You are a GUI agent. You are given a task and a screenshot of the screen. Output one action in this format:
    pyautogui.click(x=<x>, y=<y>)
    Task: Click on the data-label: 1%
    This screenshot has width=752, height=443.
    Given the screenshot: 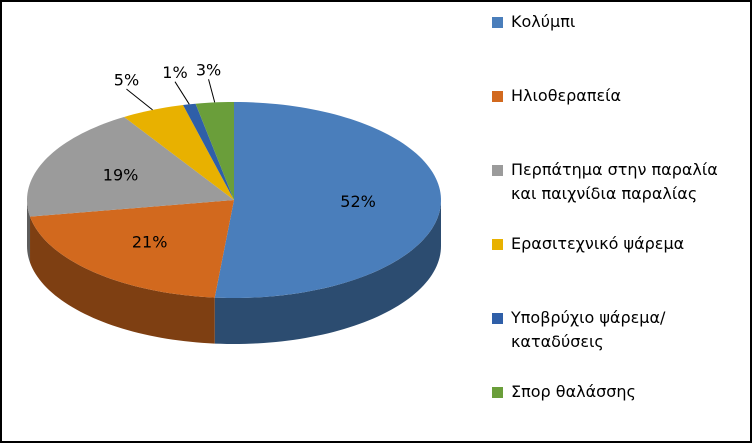 What is the action you would take?
    pyautogui.click(x=174, y=72)
    